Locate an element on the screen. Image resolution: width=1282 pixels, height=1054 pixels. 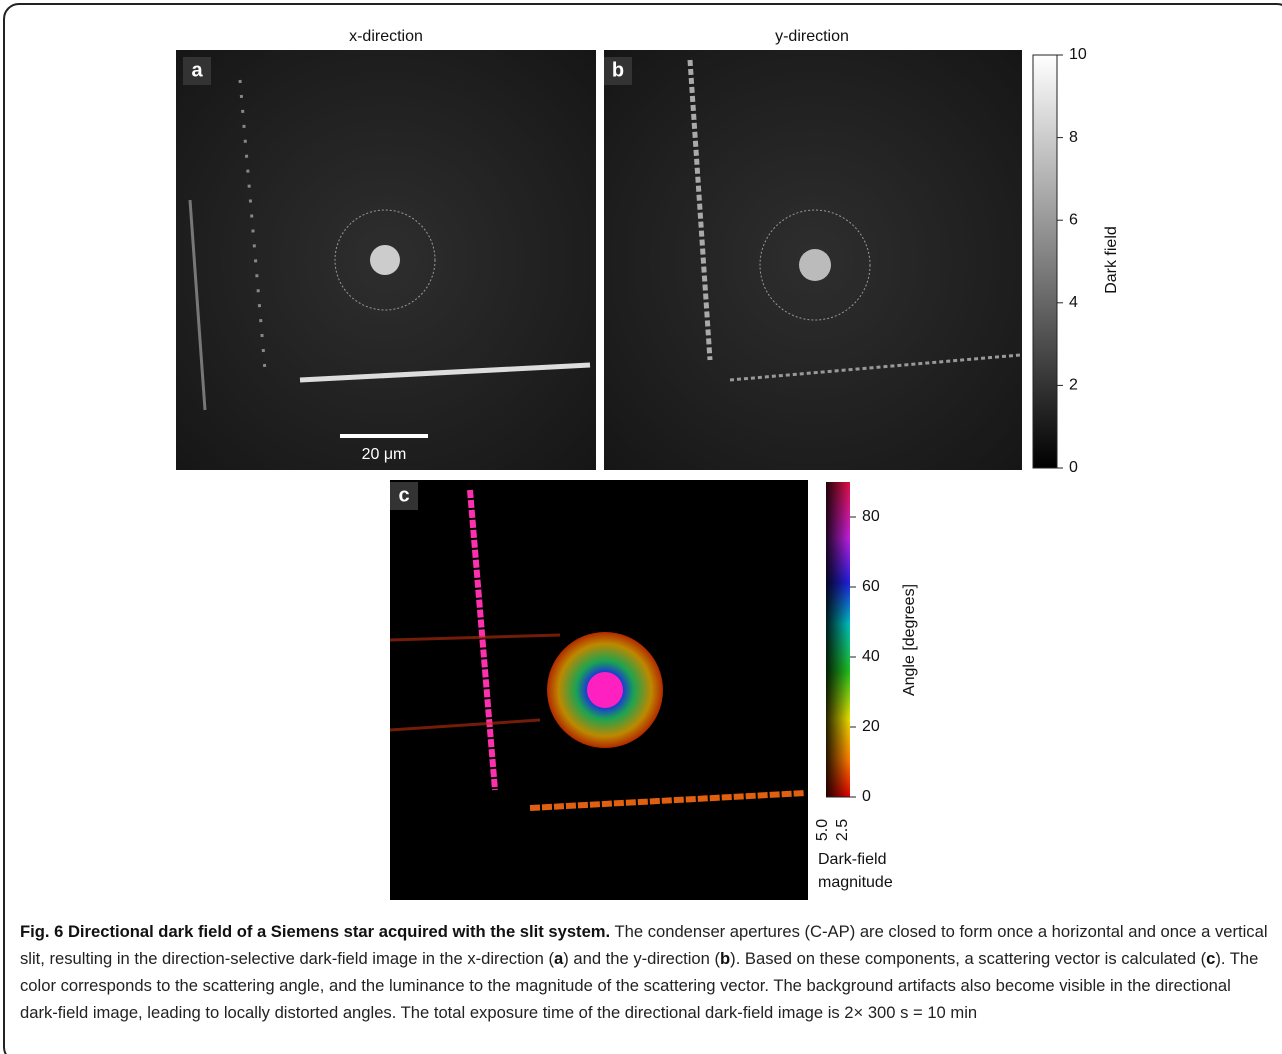
magnitude-title: magnitude is located at coordinates (855, 882).